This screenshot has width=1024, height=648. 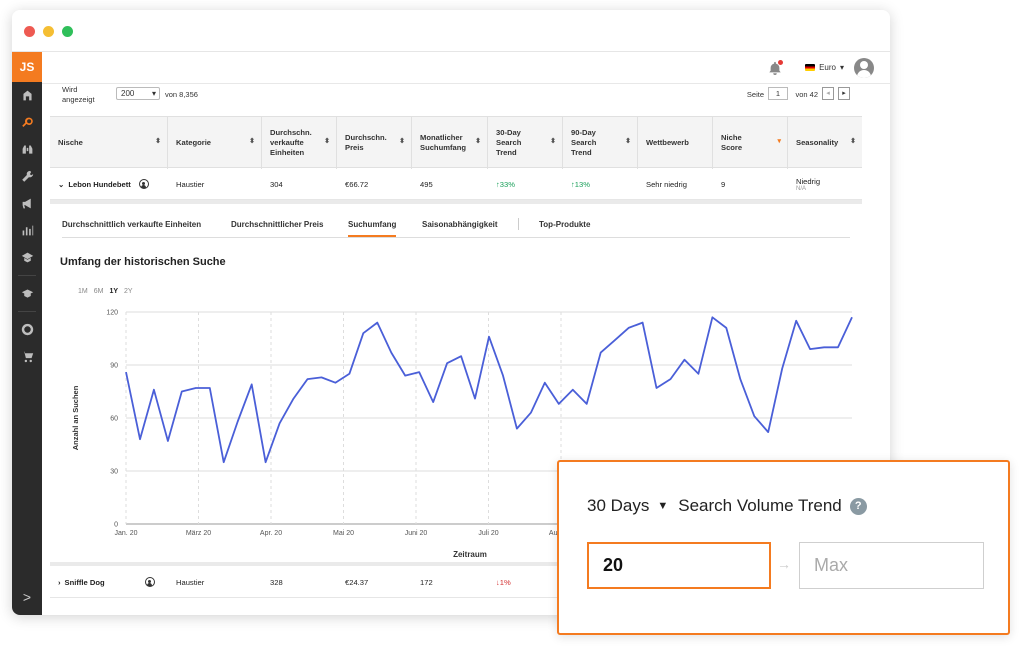 What do you see at coordinates (466, 68) in the screenshot?
I see `top-bar: Euro ▾` at bounding box center [466, 68].